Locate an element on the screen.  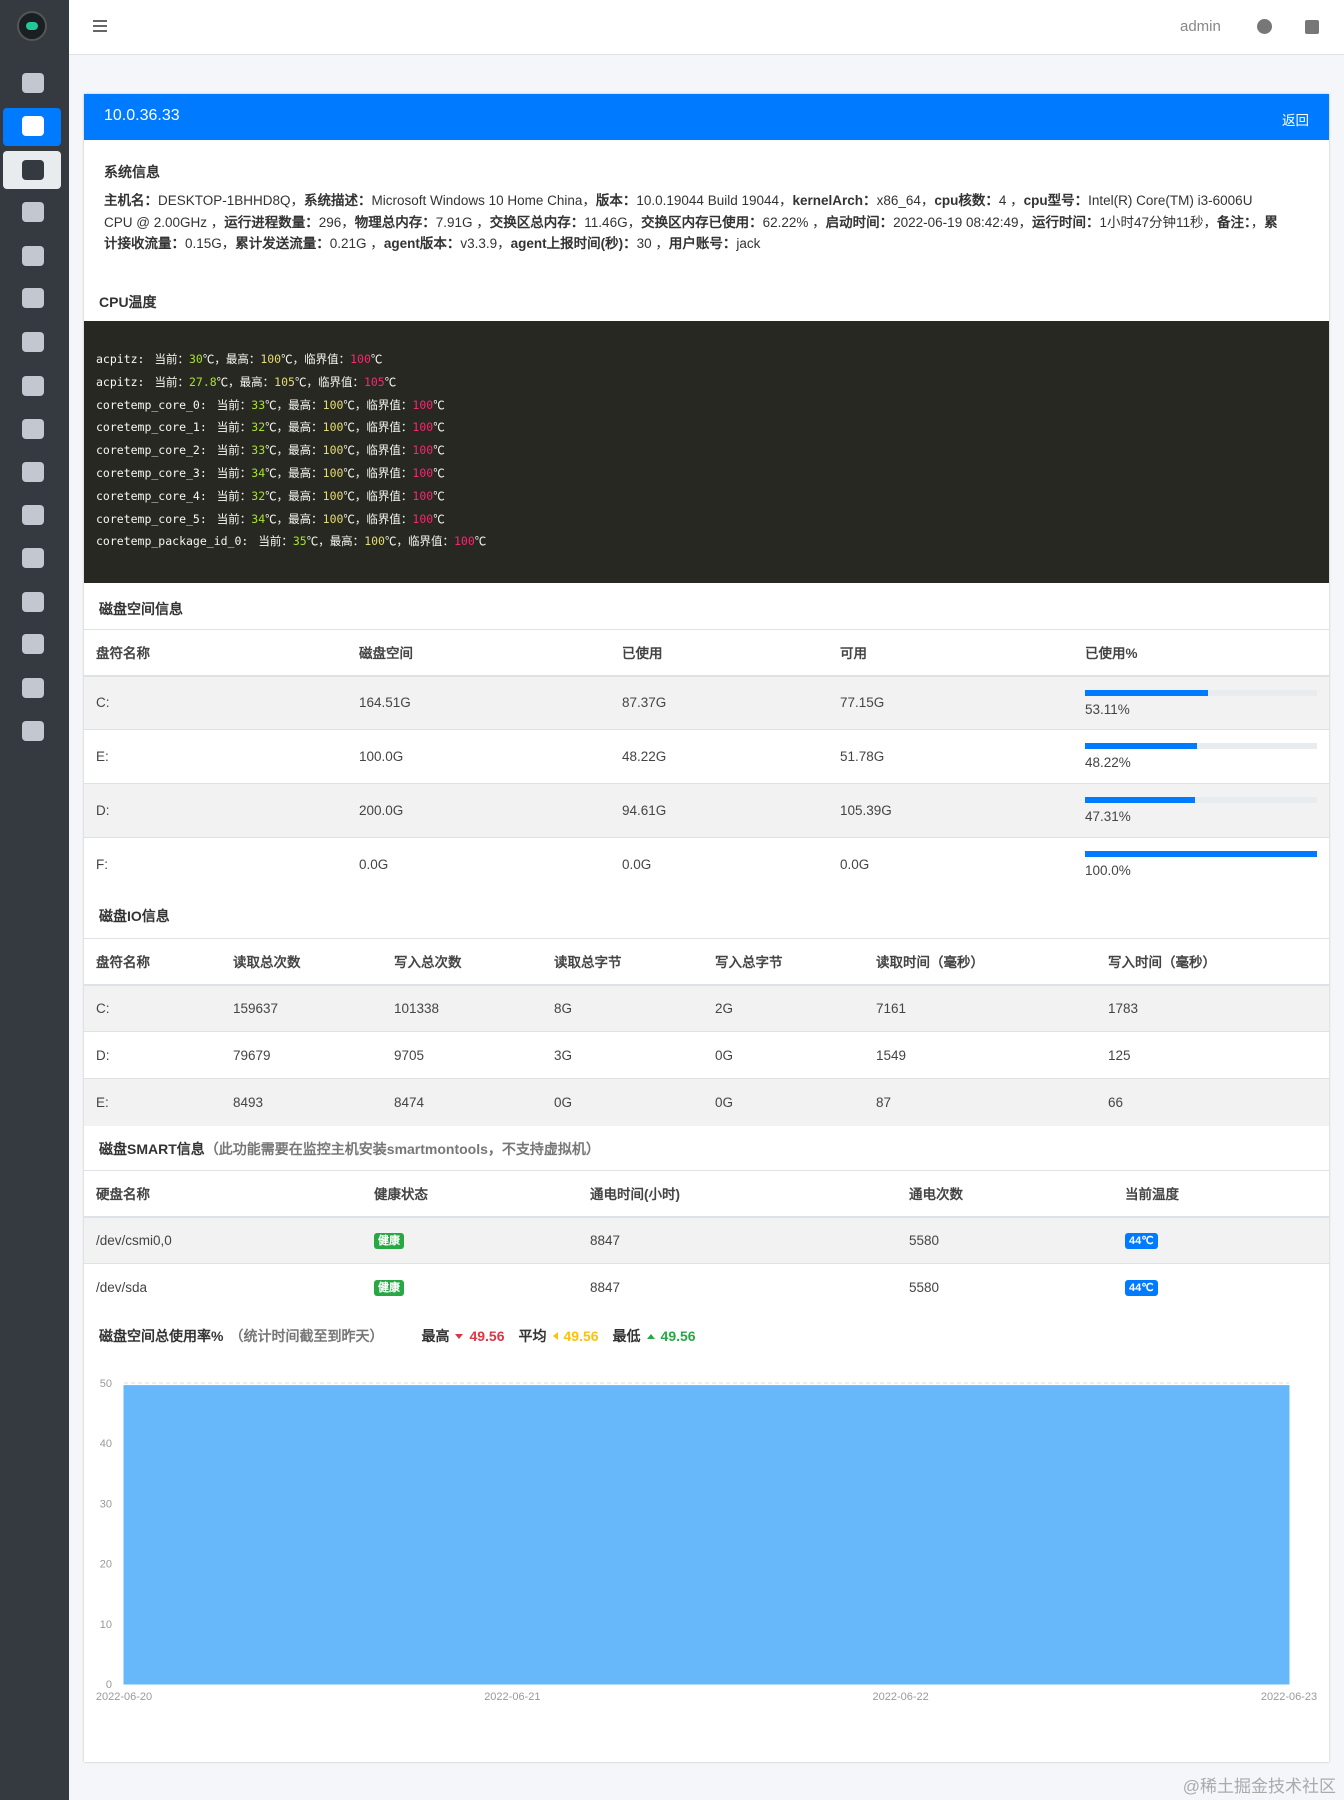
column-header: 读取时间（毫秒） is located at coordinates (980, 962).